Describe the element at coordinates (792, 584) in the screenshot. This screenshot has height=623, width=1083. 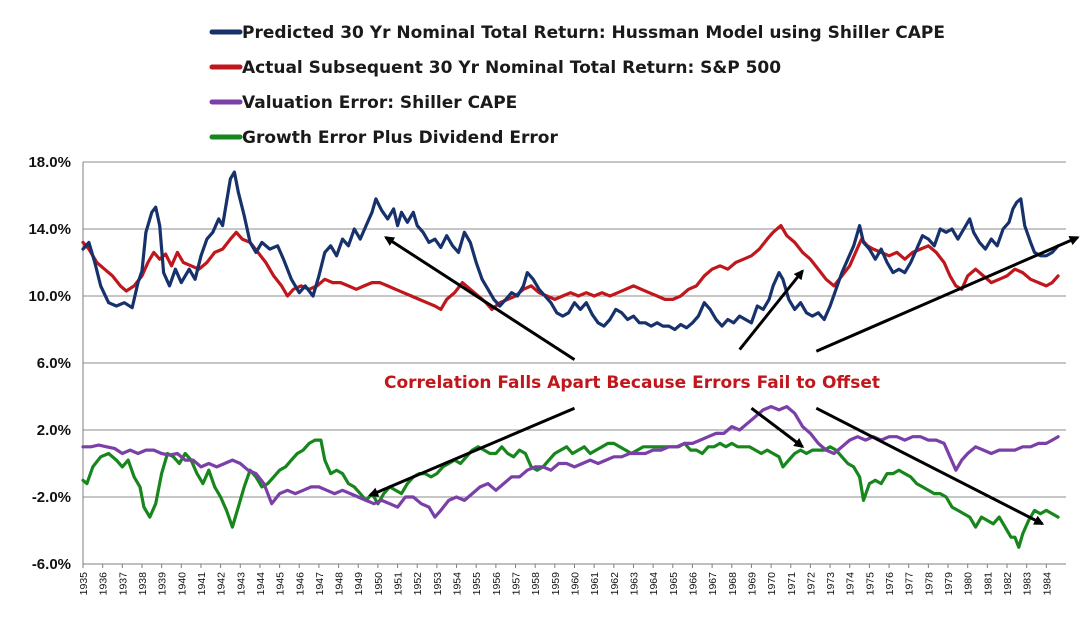
I see `x-tick-label: 1971` at that location.